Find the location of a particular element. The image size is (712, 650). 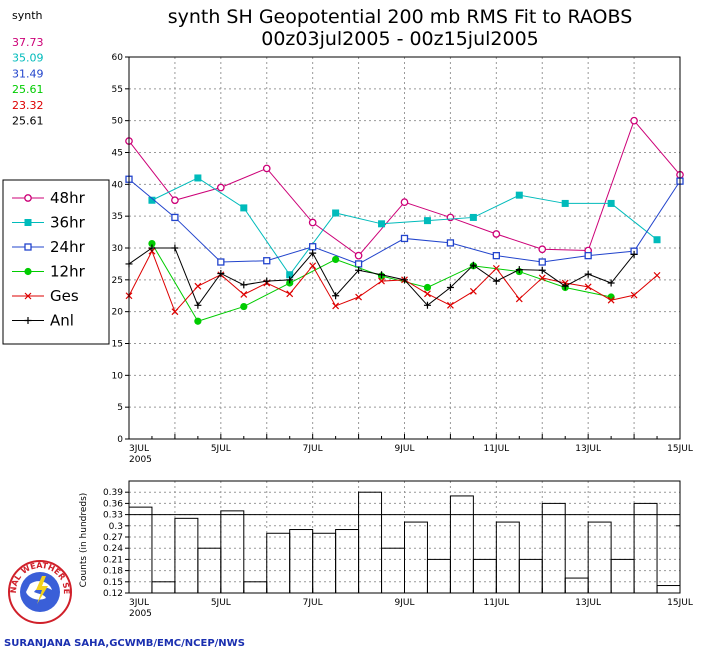

count-y-tick-labels: 0.120.150.18 0.210.240.270.30.33 0.360.39 is located at coordinates (116, 543).